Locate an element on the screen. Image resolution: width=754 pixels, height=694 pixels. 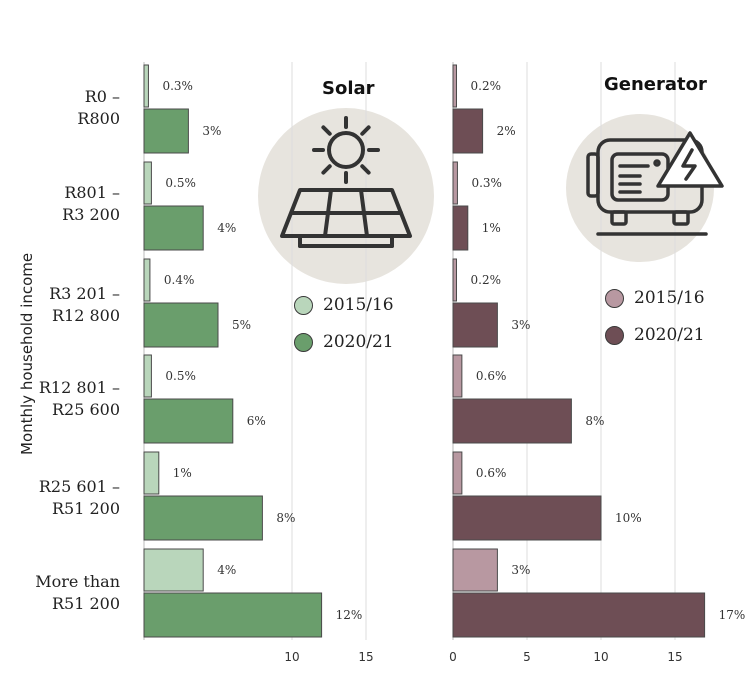
generator-data-label: 8% is located at coordinates (594, 421).